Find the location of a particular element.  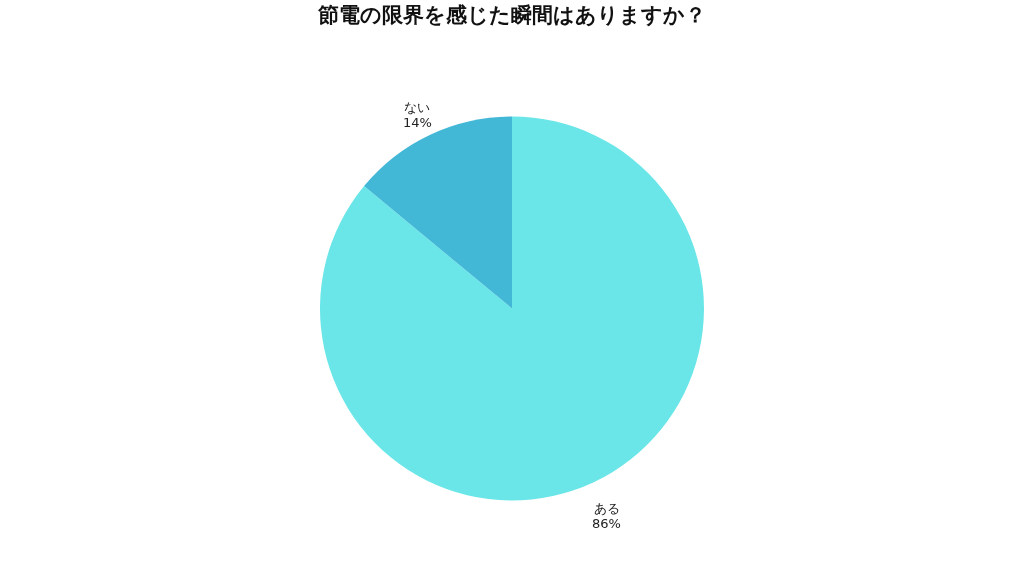

data-label: 14% is located at coordinates (417, 122).